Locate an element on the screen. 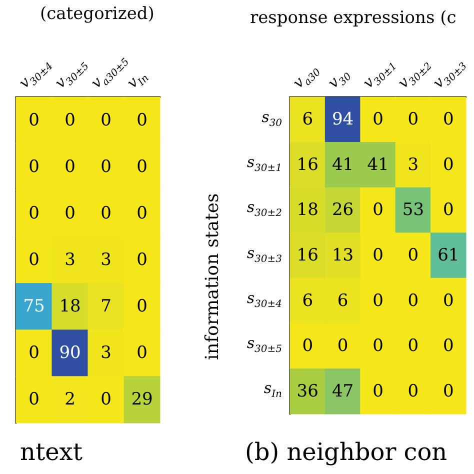 The image size is (474, 474). data-label: 47 is located at coordinates (343, 391).